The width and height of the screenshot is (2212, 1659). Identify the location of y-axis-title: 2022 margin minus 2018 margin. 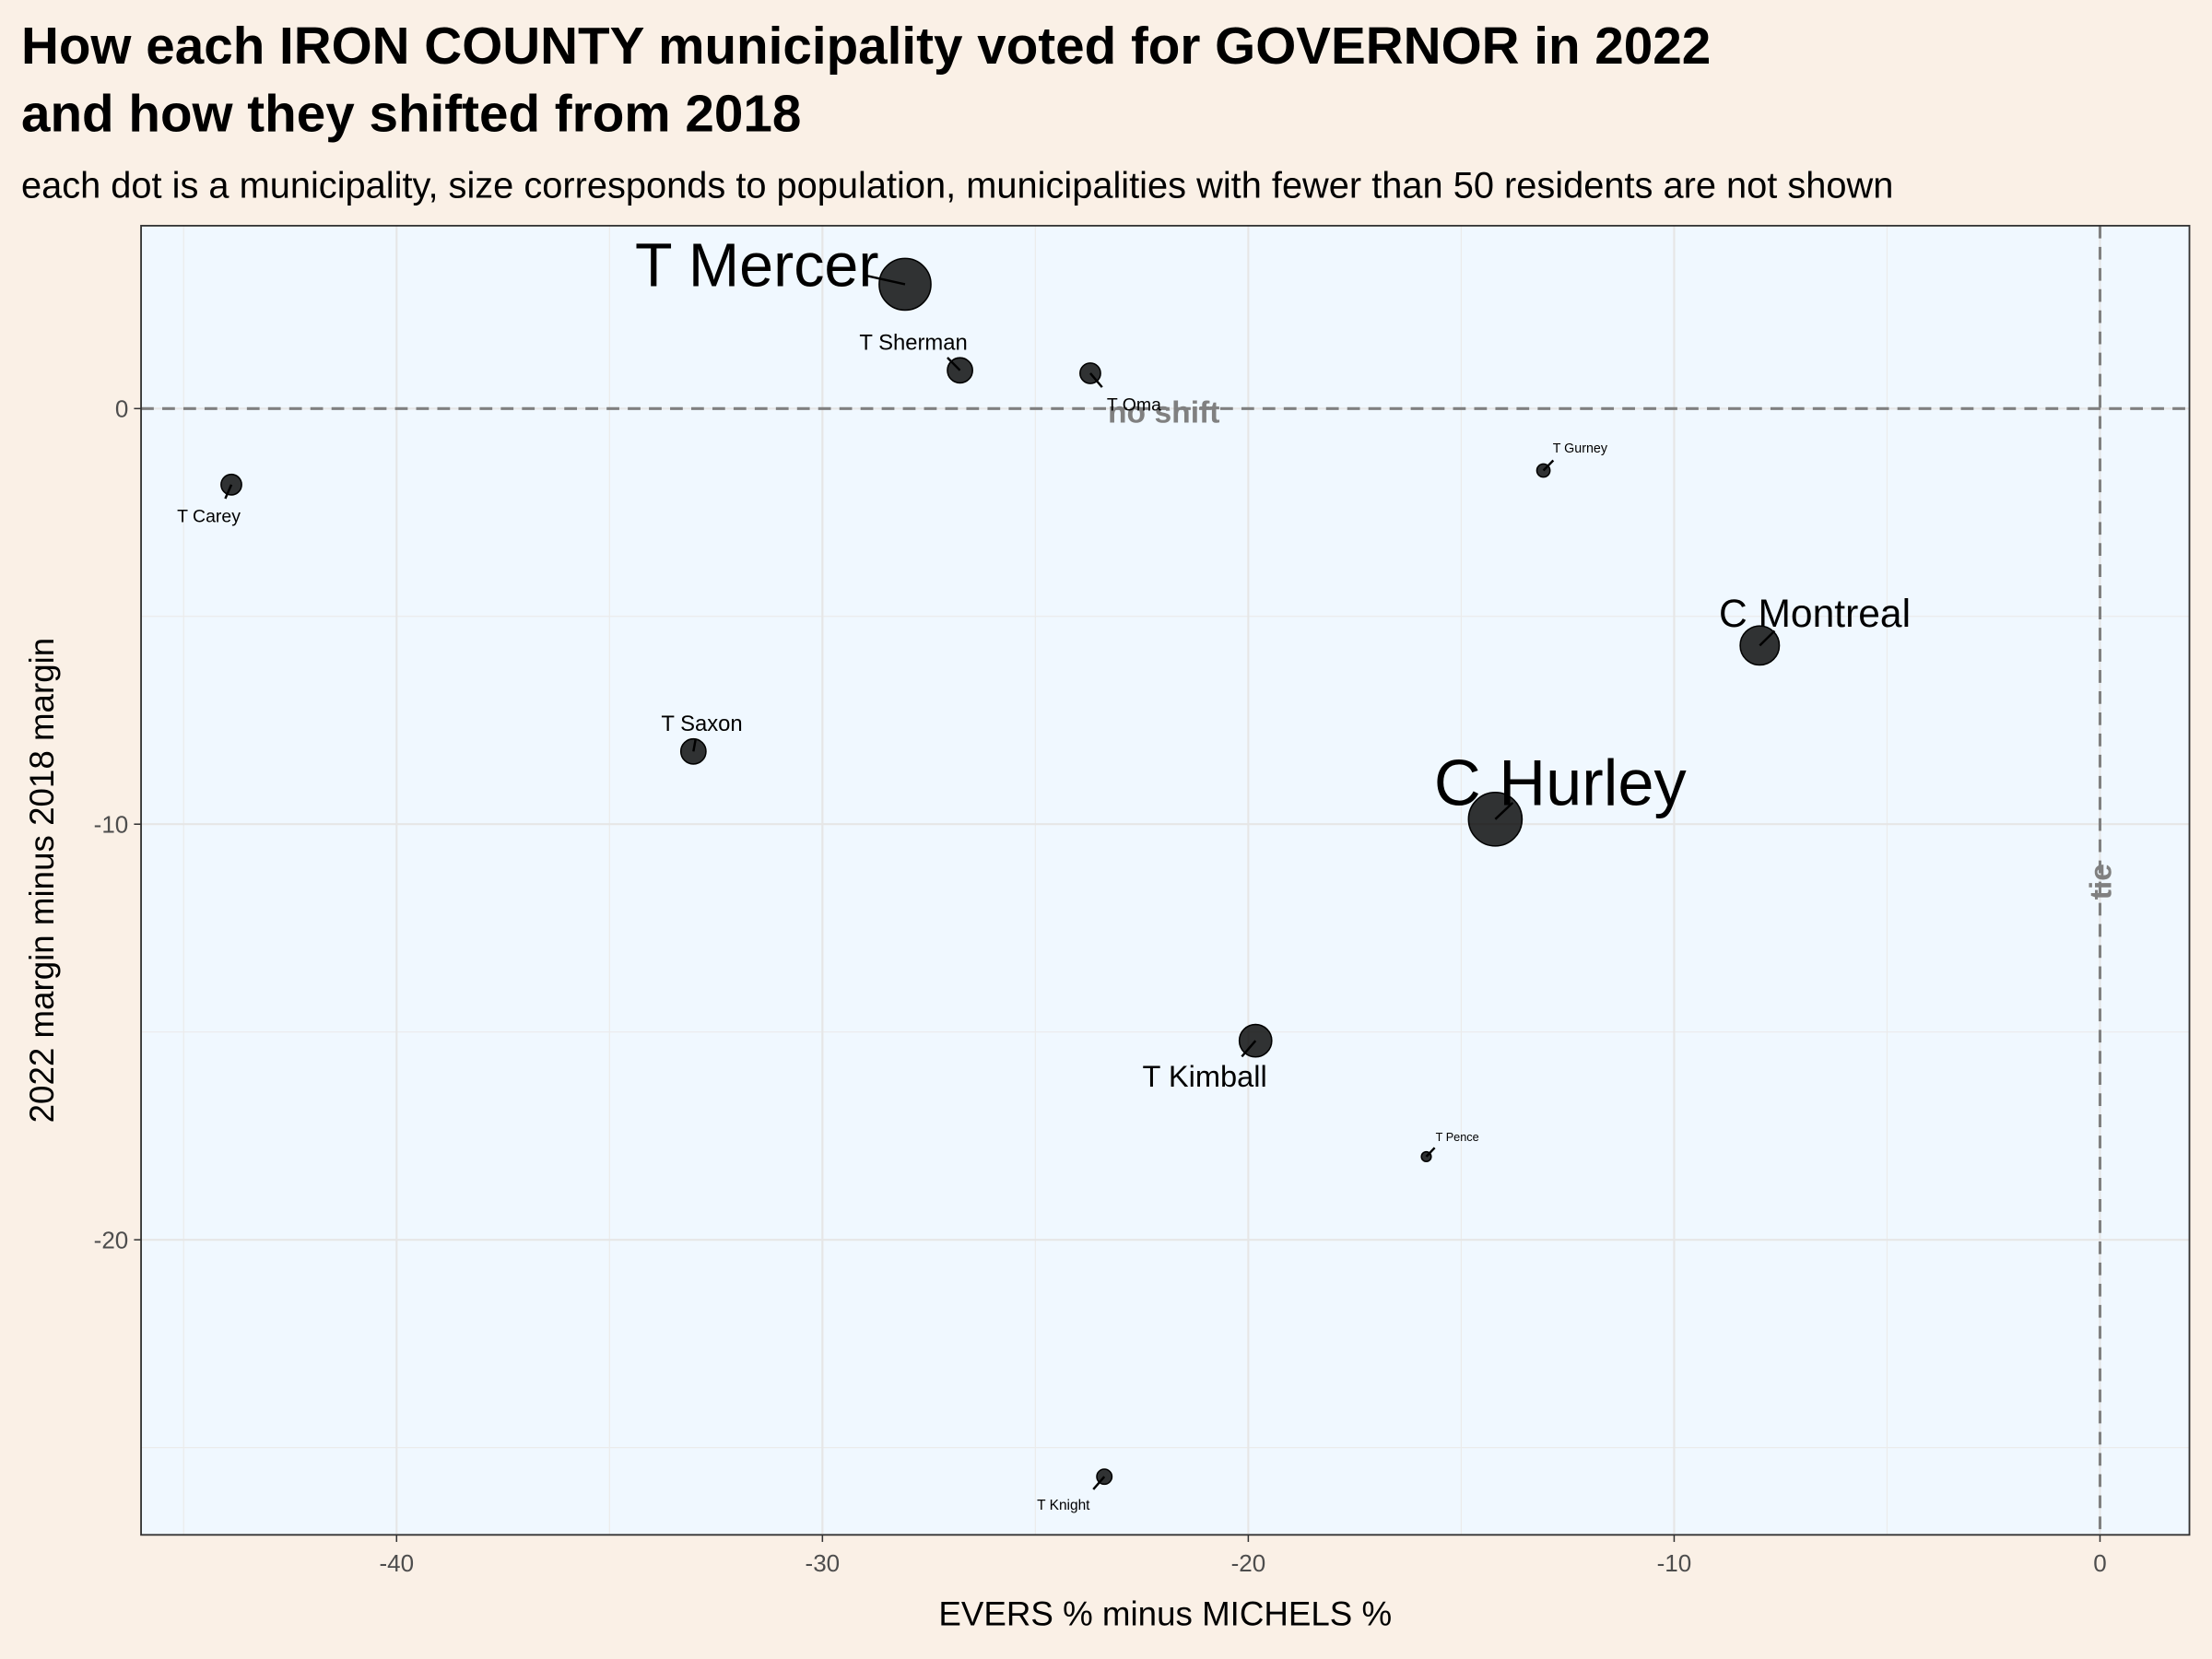
(42, 881).